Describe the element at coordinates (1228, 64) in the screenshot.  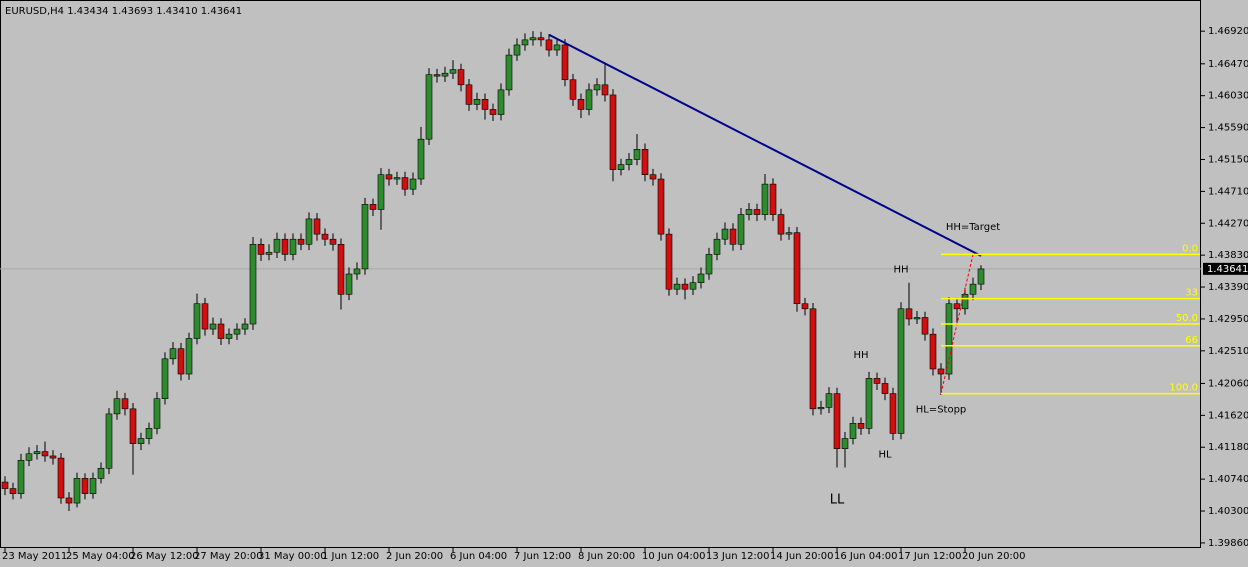
I see `y-tick-label: 1.46470` at that location.